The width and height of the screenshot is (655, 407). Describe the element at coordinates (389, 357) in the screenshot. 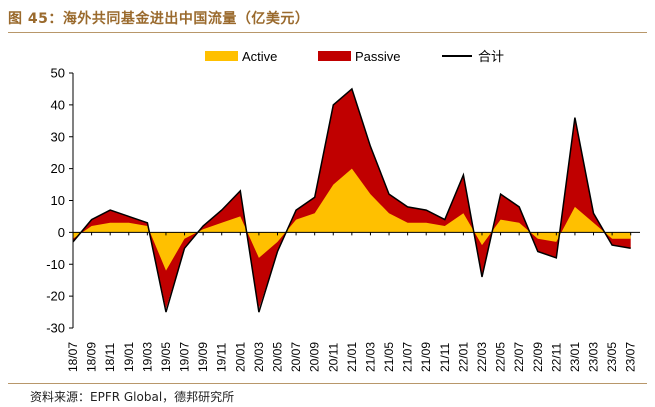

I see `x-tick-label: 21/05` at that location.